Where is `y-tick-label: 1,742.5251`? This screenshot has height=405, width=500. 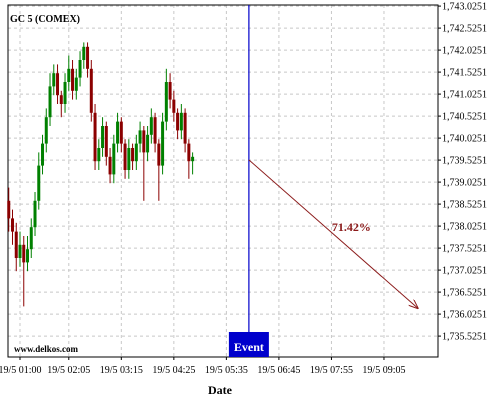
y-tick-label: 1,742.5251 is located at coordinates (464, 29).